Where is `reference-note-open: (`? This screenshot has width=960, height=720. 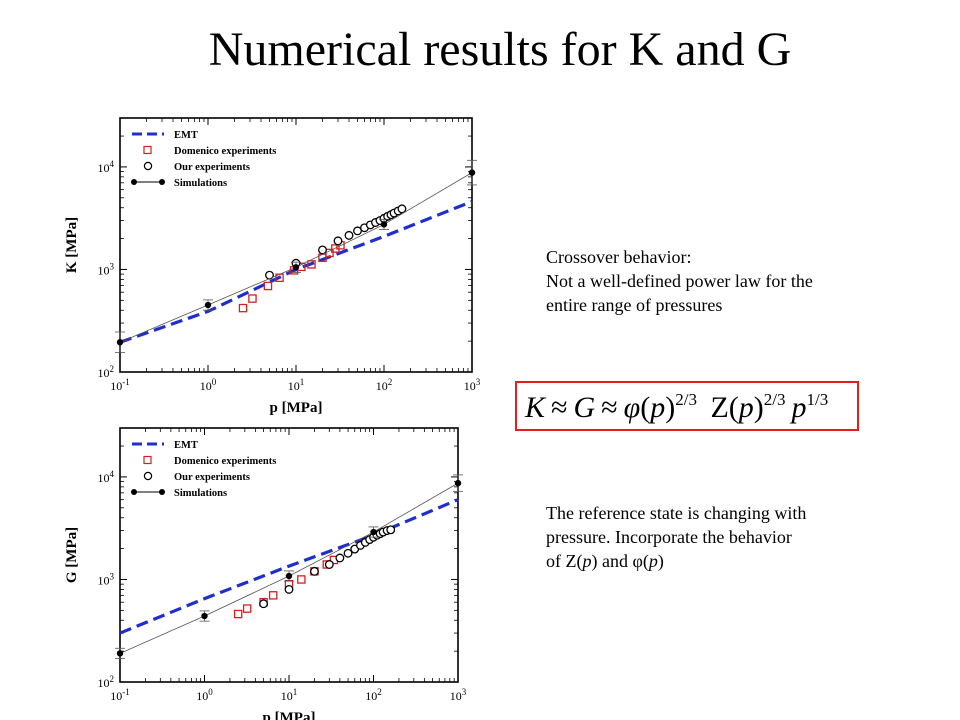 reference-note-open: ( is located at coordinates (645, 561).